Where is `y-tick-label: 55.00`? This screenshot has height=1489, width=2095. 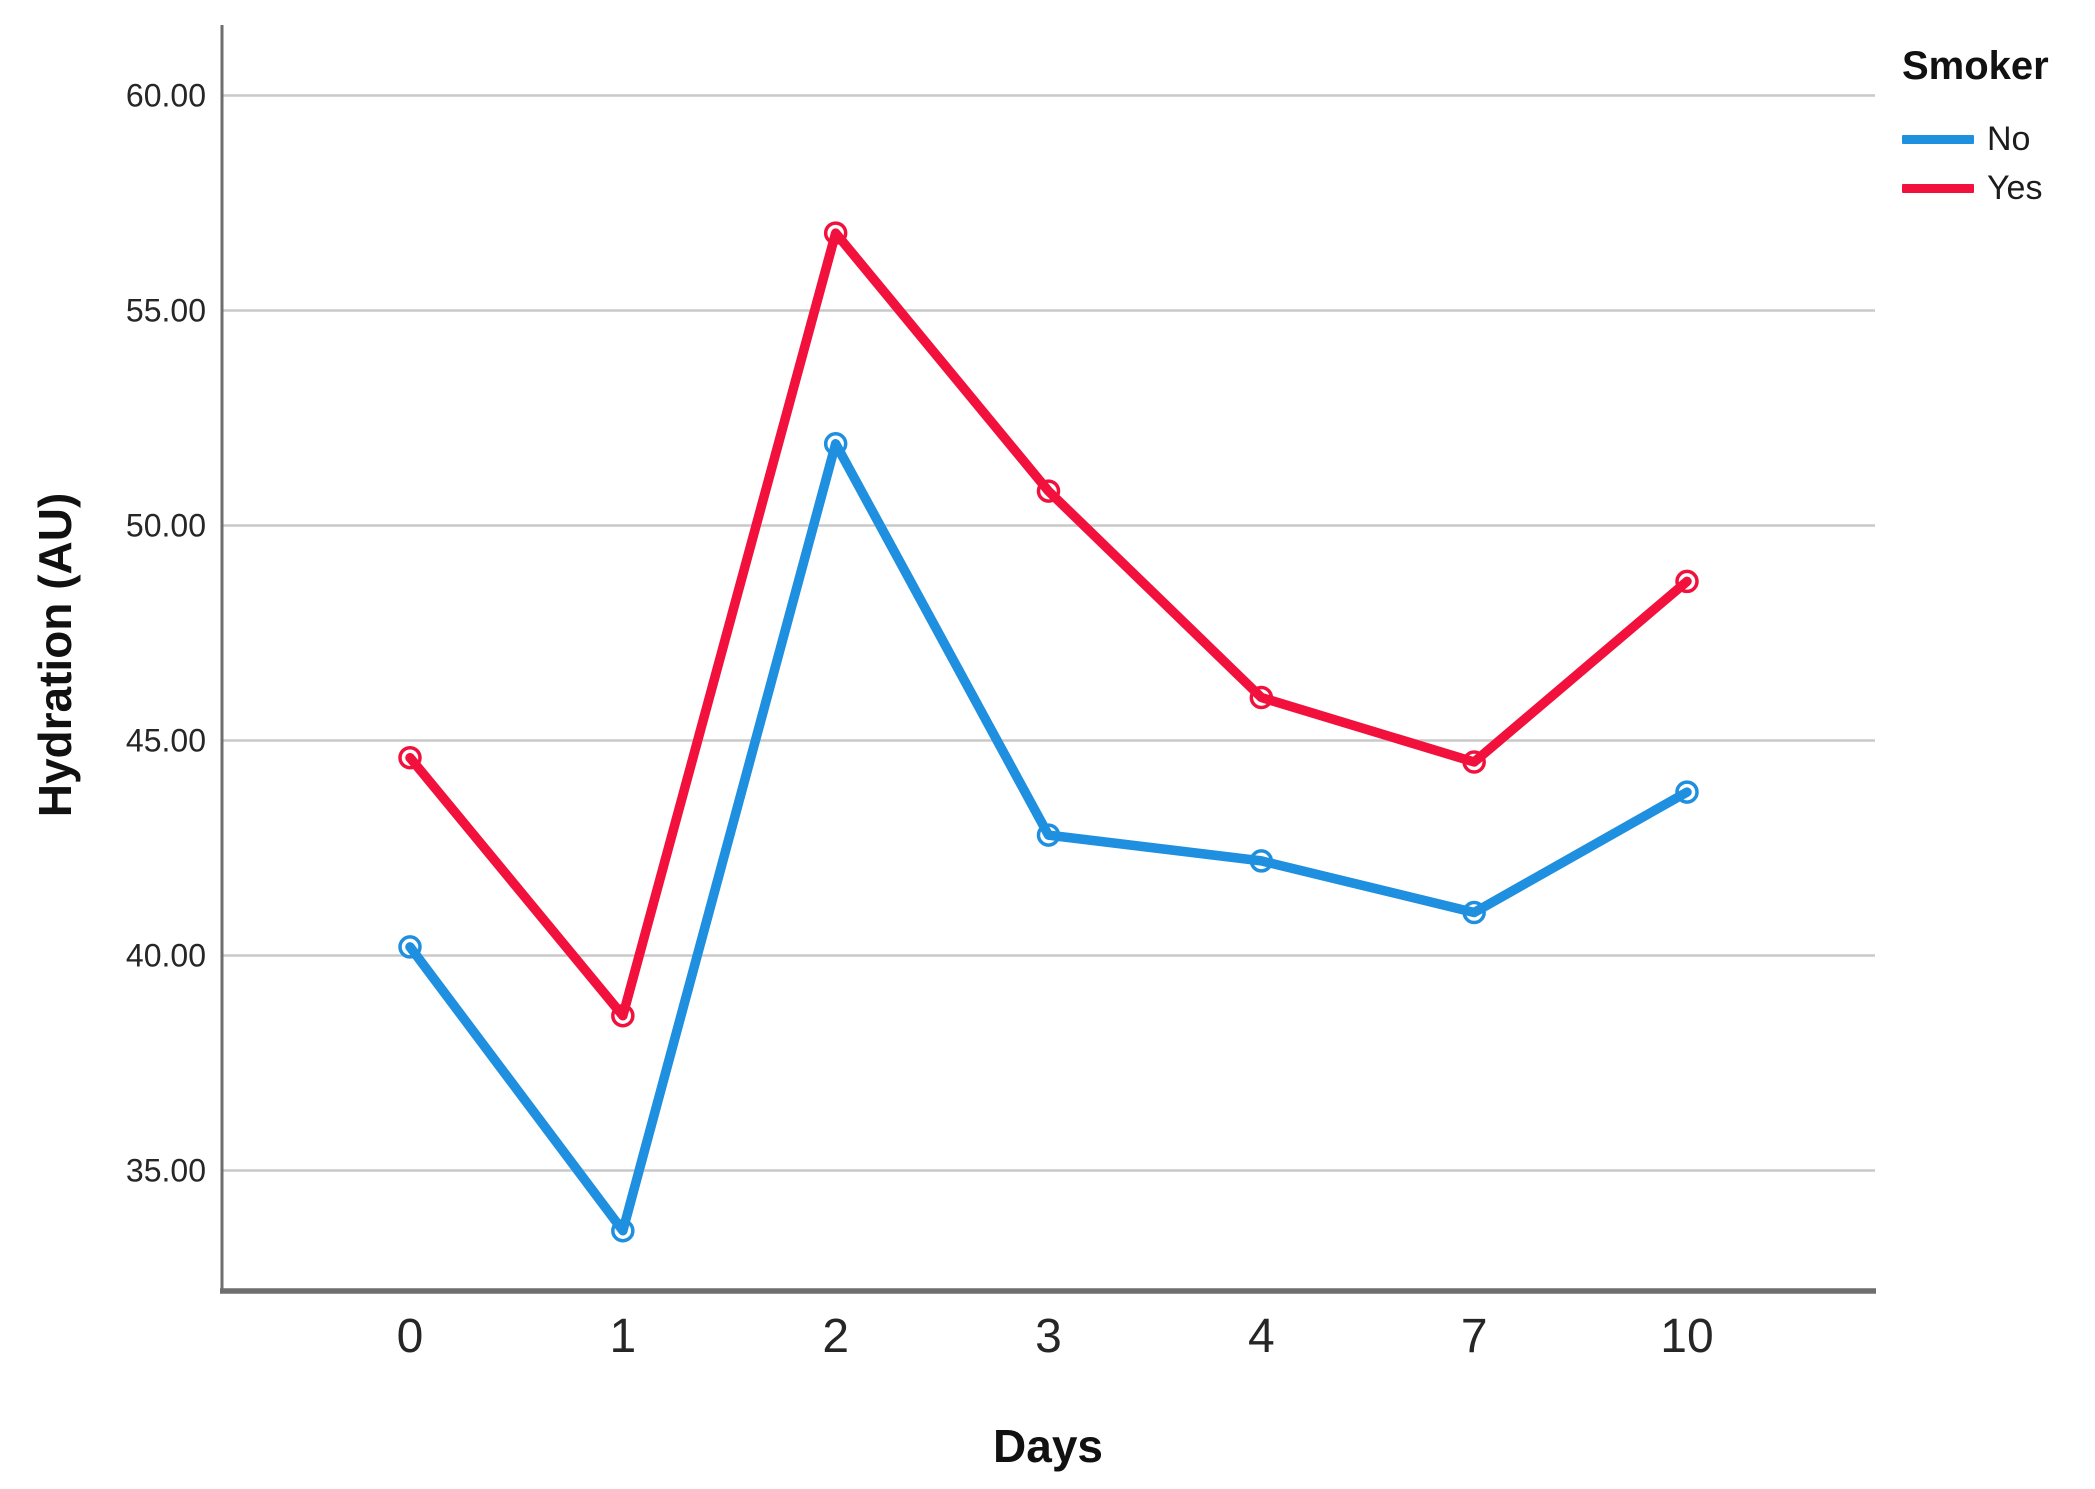 y-tick-label: 55.00 is located at coordinates (166, 311).